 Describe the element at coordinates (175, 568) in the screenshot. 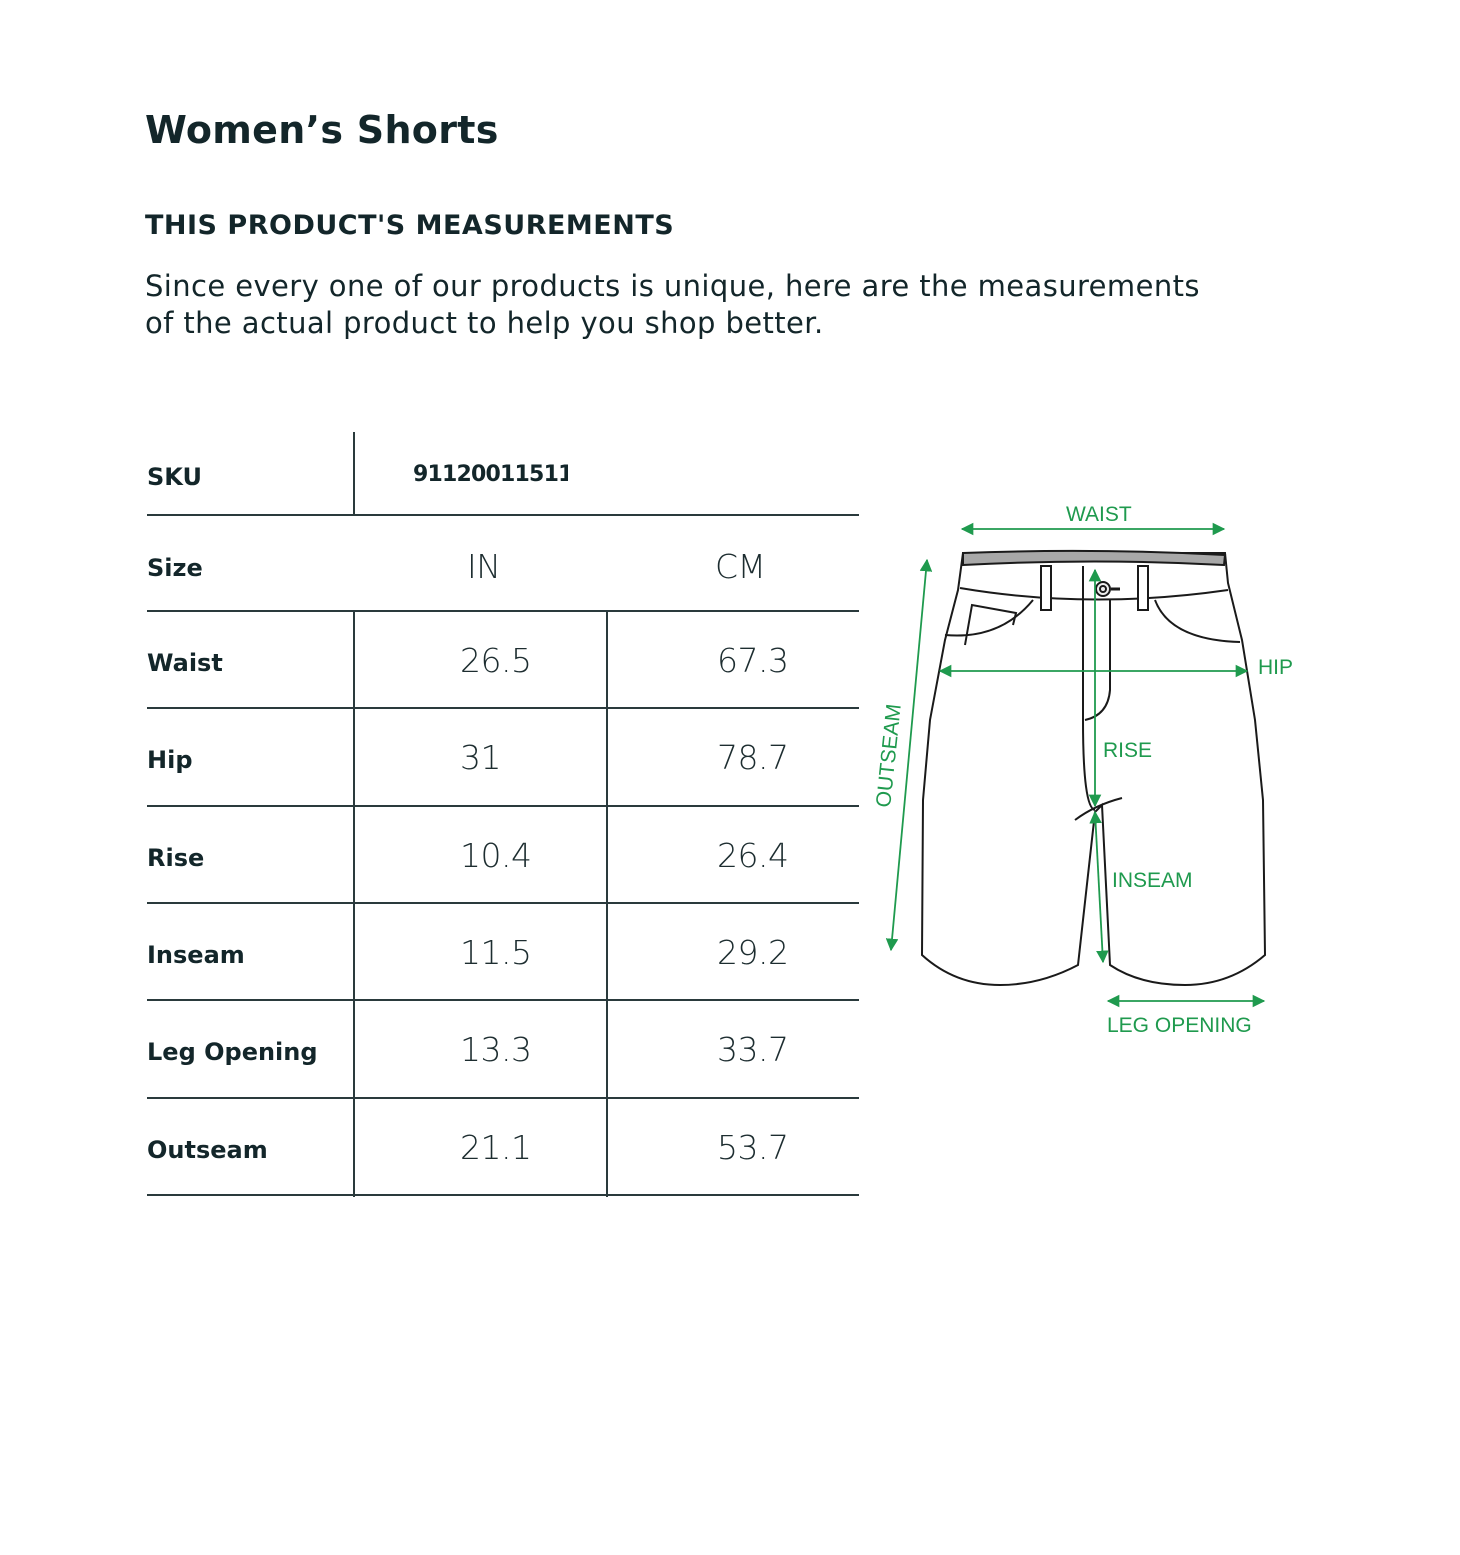

I see `size-label: Size` at that location.